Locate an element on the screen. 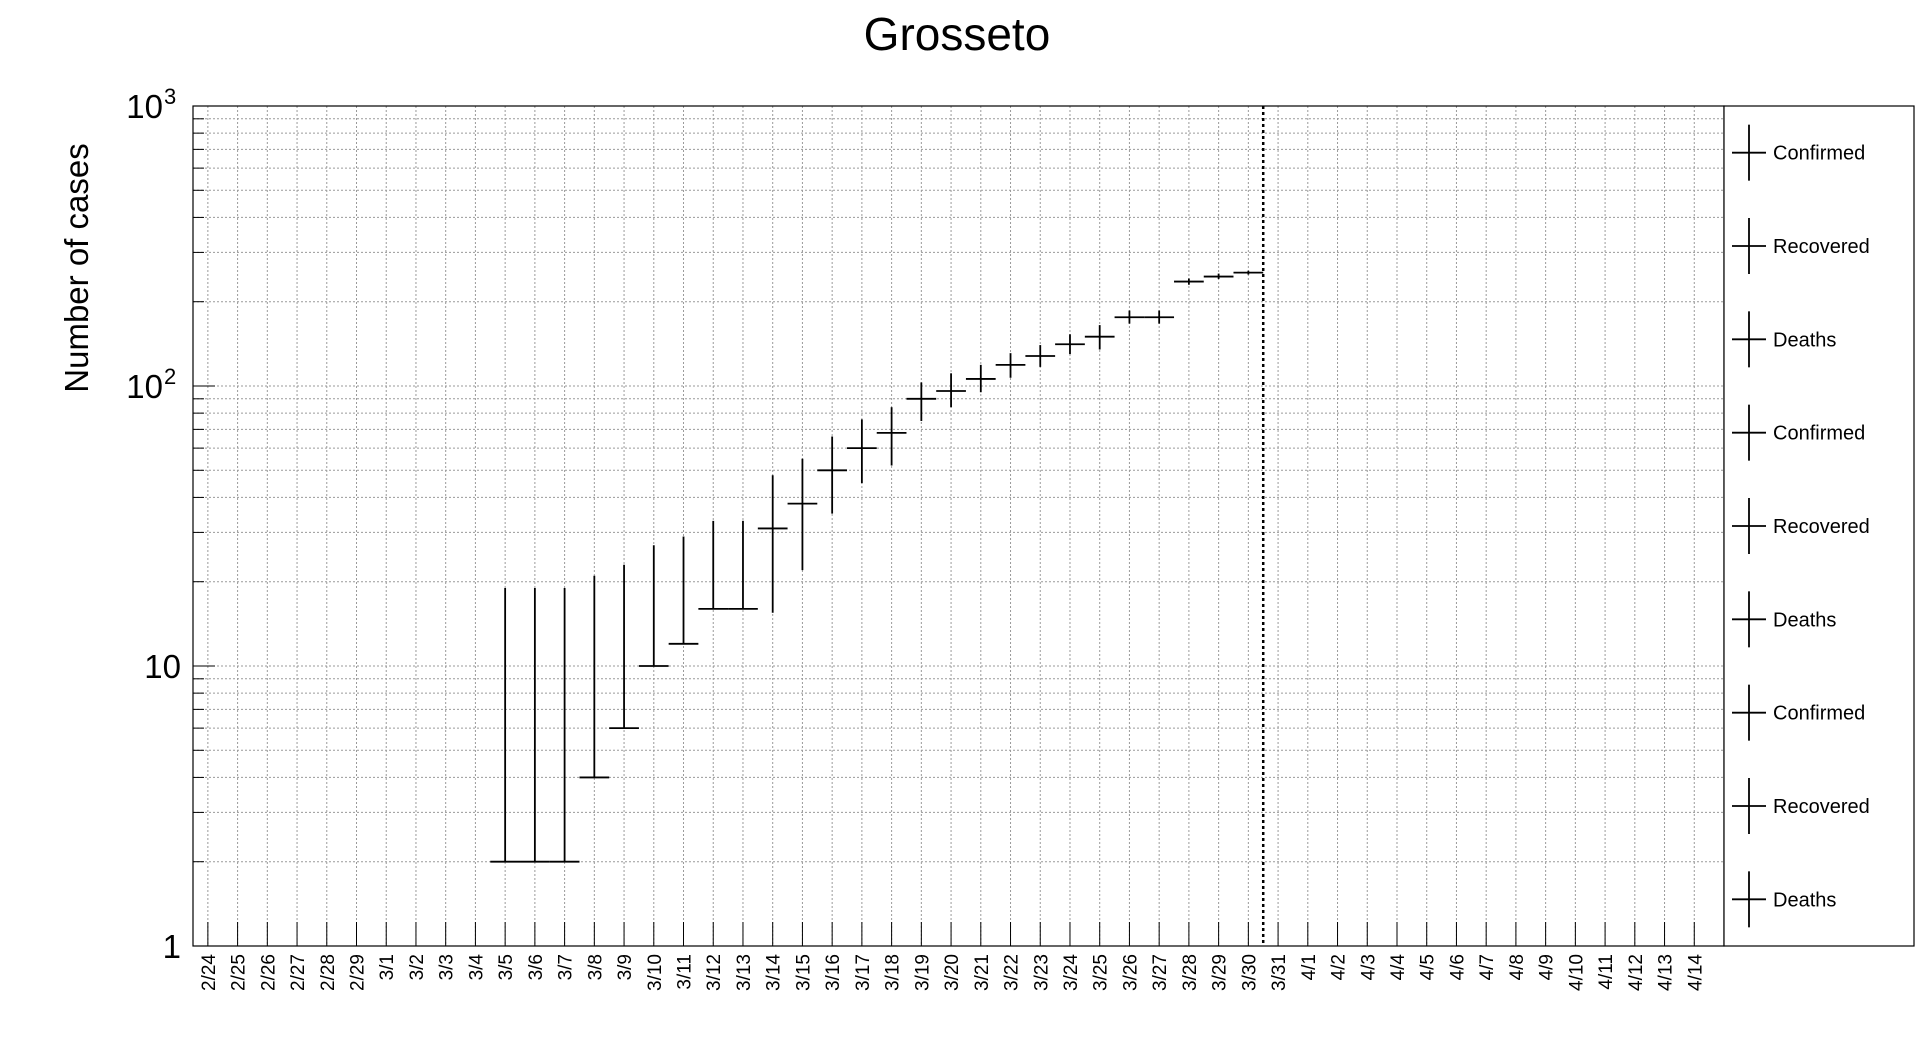 This screenshot has width=1916, height=1052. x-tick-label: 3/25 is located at coordinates (1101, 972).